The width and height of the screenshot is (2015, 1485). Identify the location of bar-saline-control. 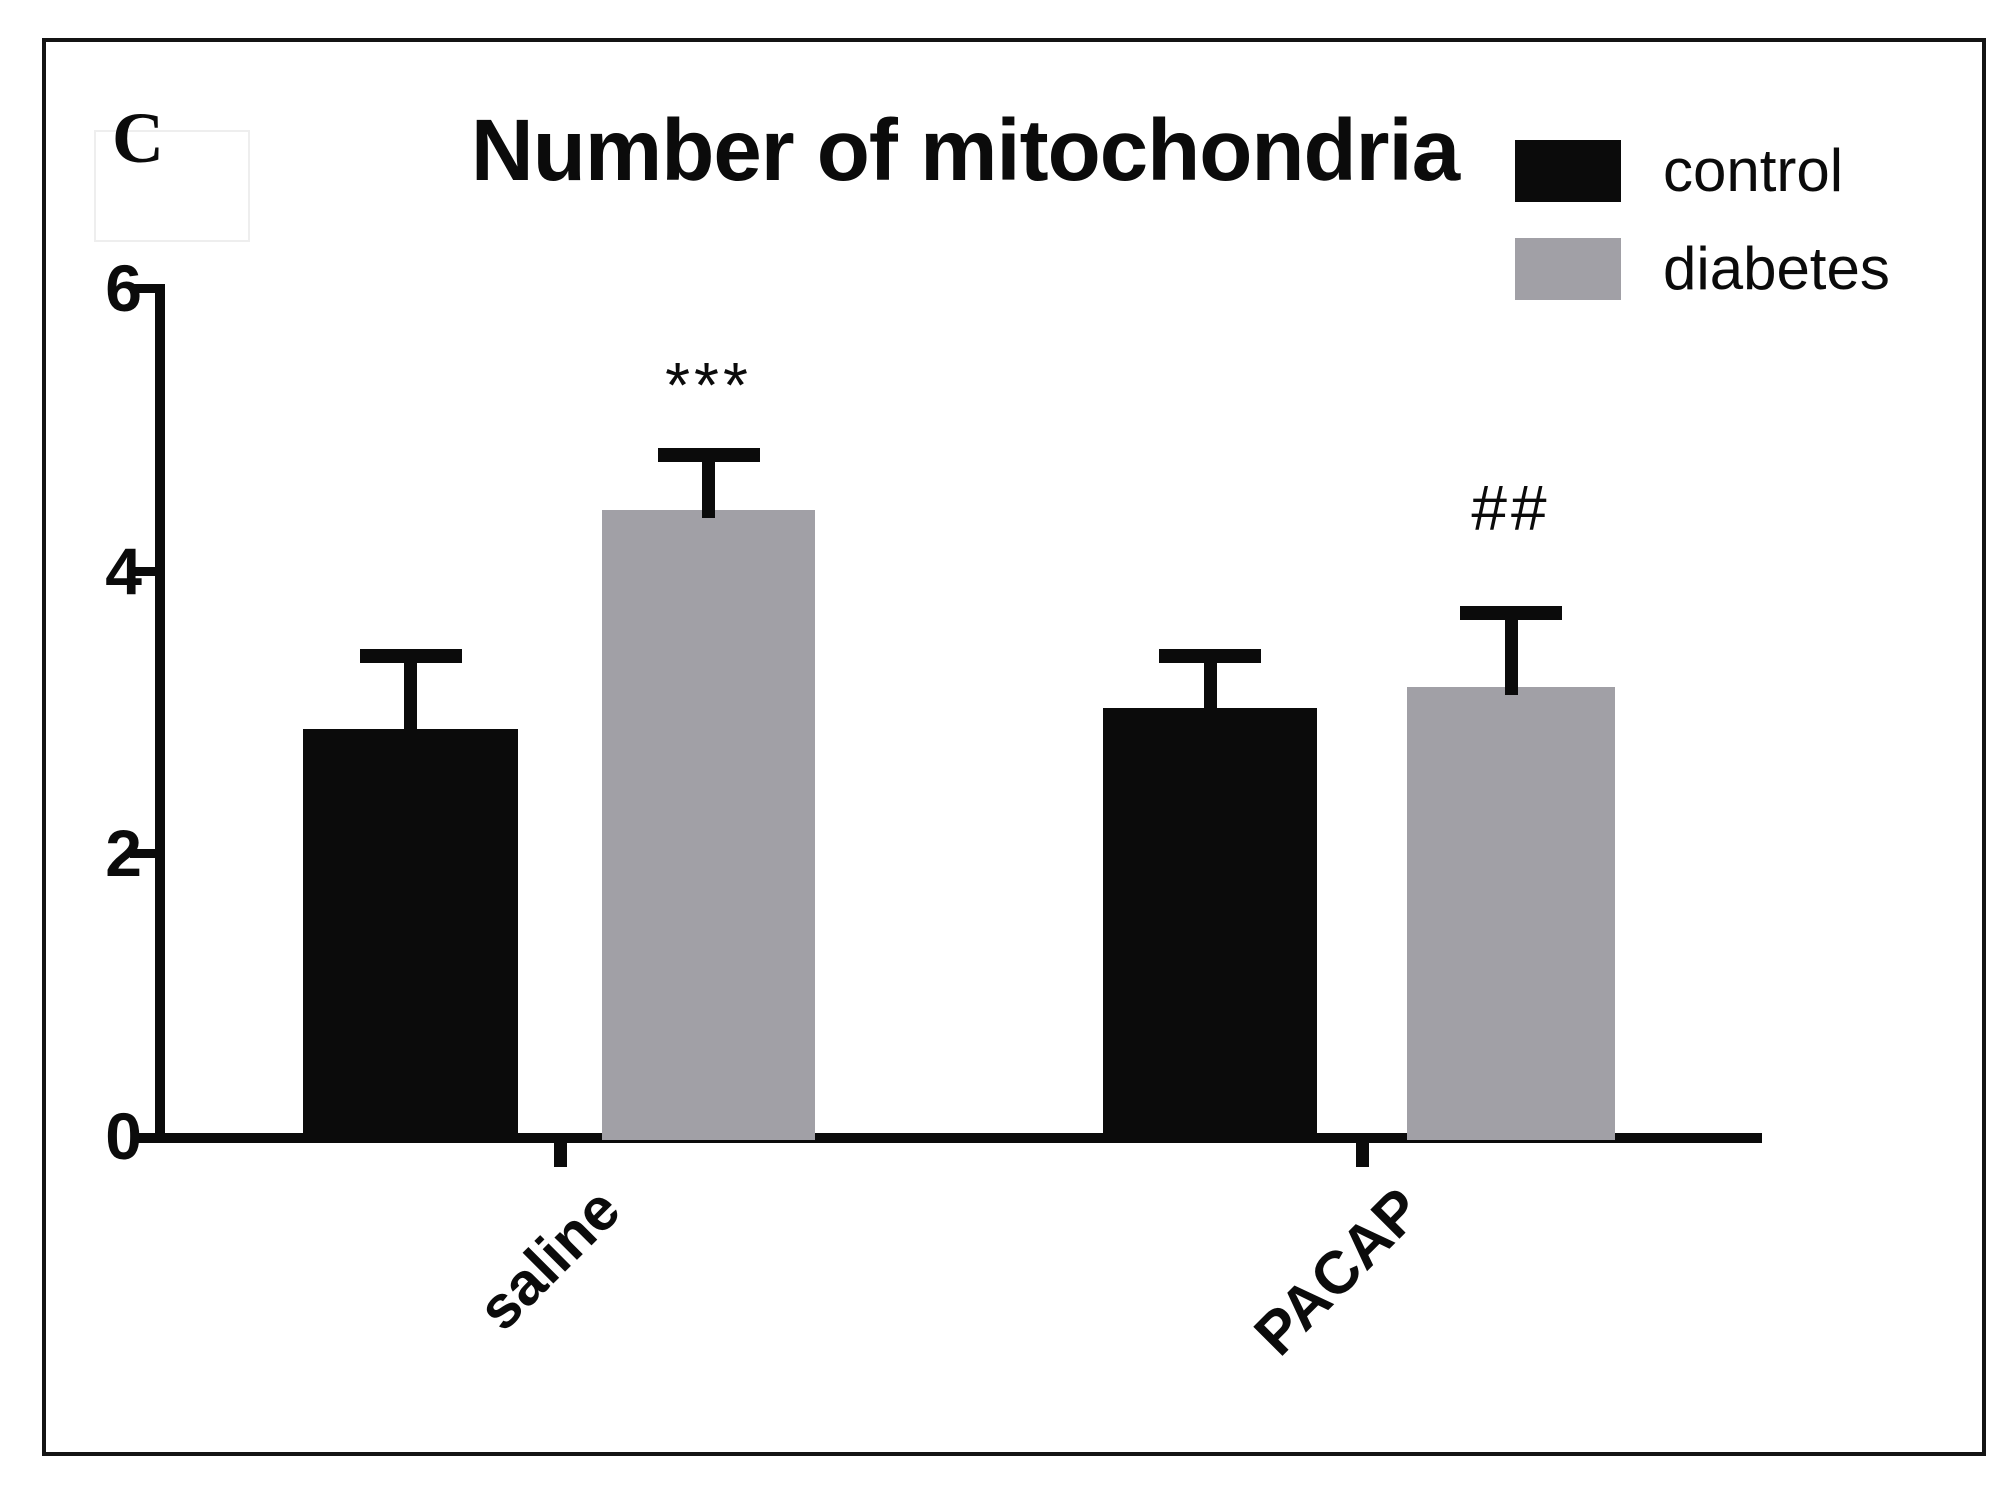
(410, 934).